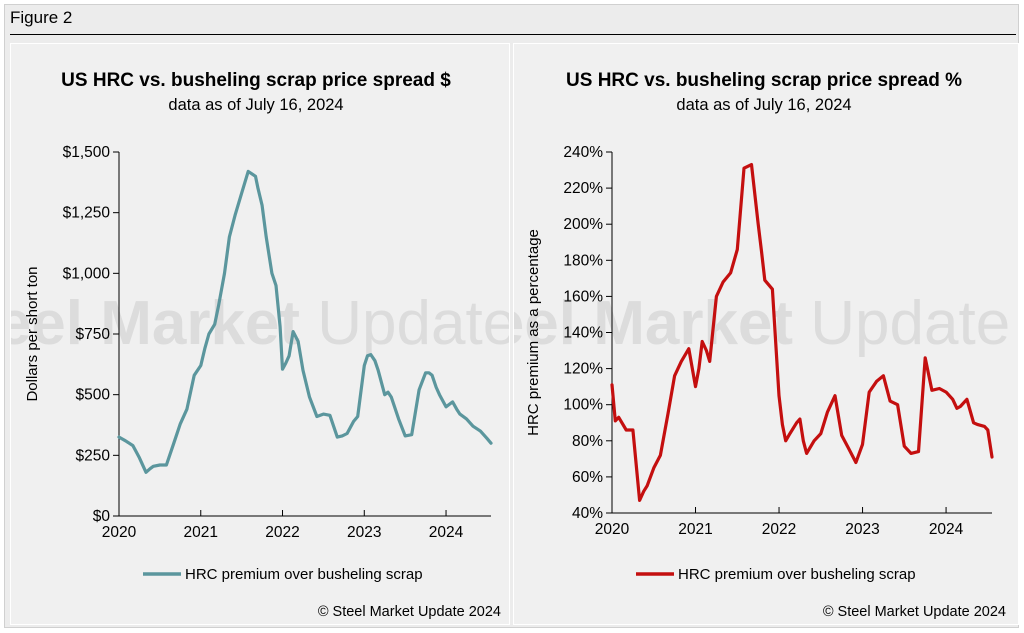 The width and height of the screenshot is (1024, 633). Describe the element at coordinates (102, 516) in the screenshot. I see `y-tick-label: $0` at that location.